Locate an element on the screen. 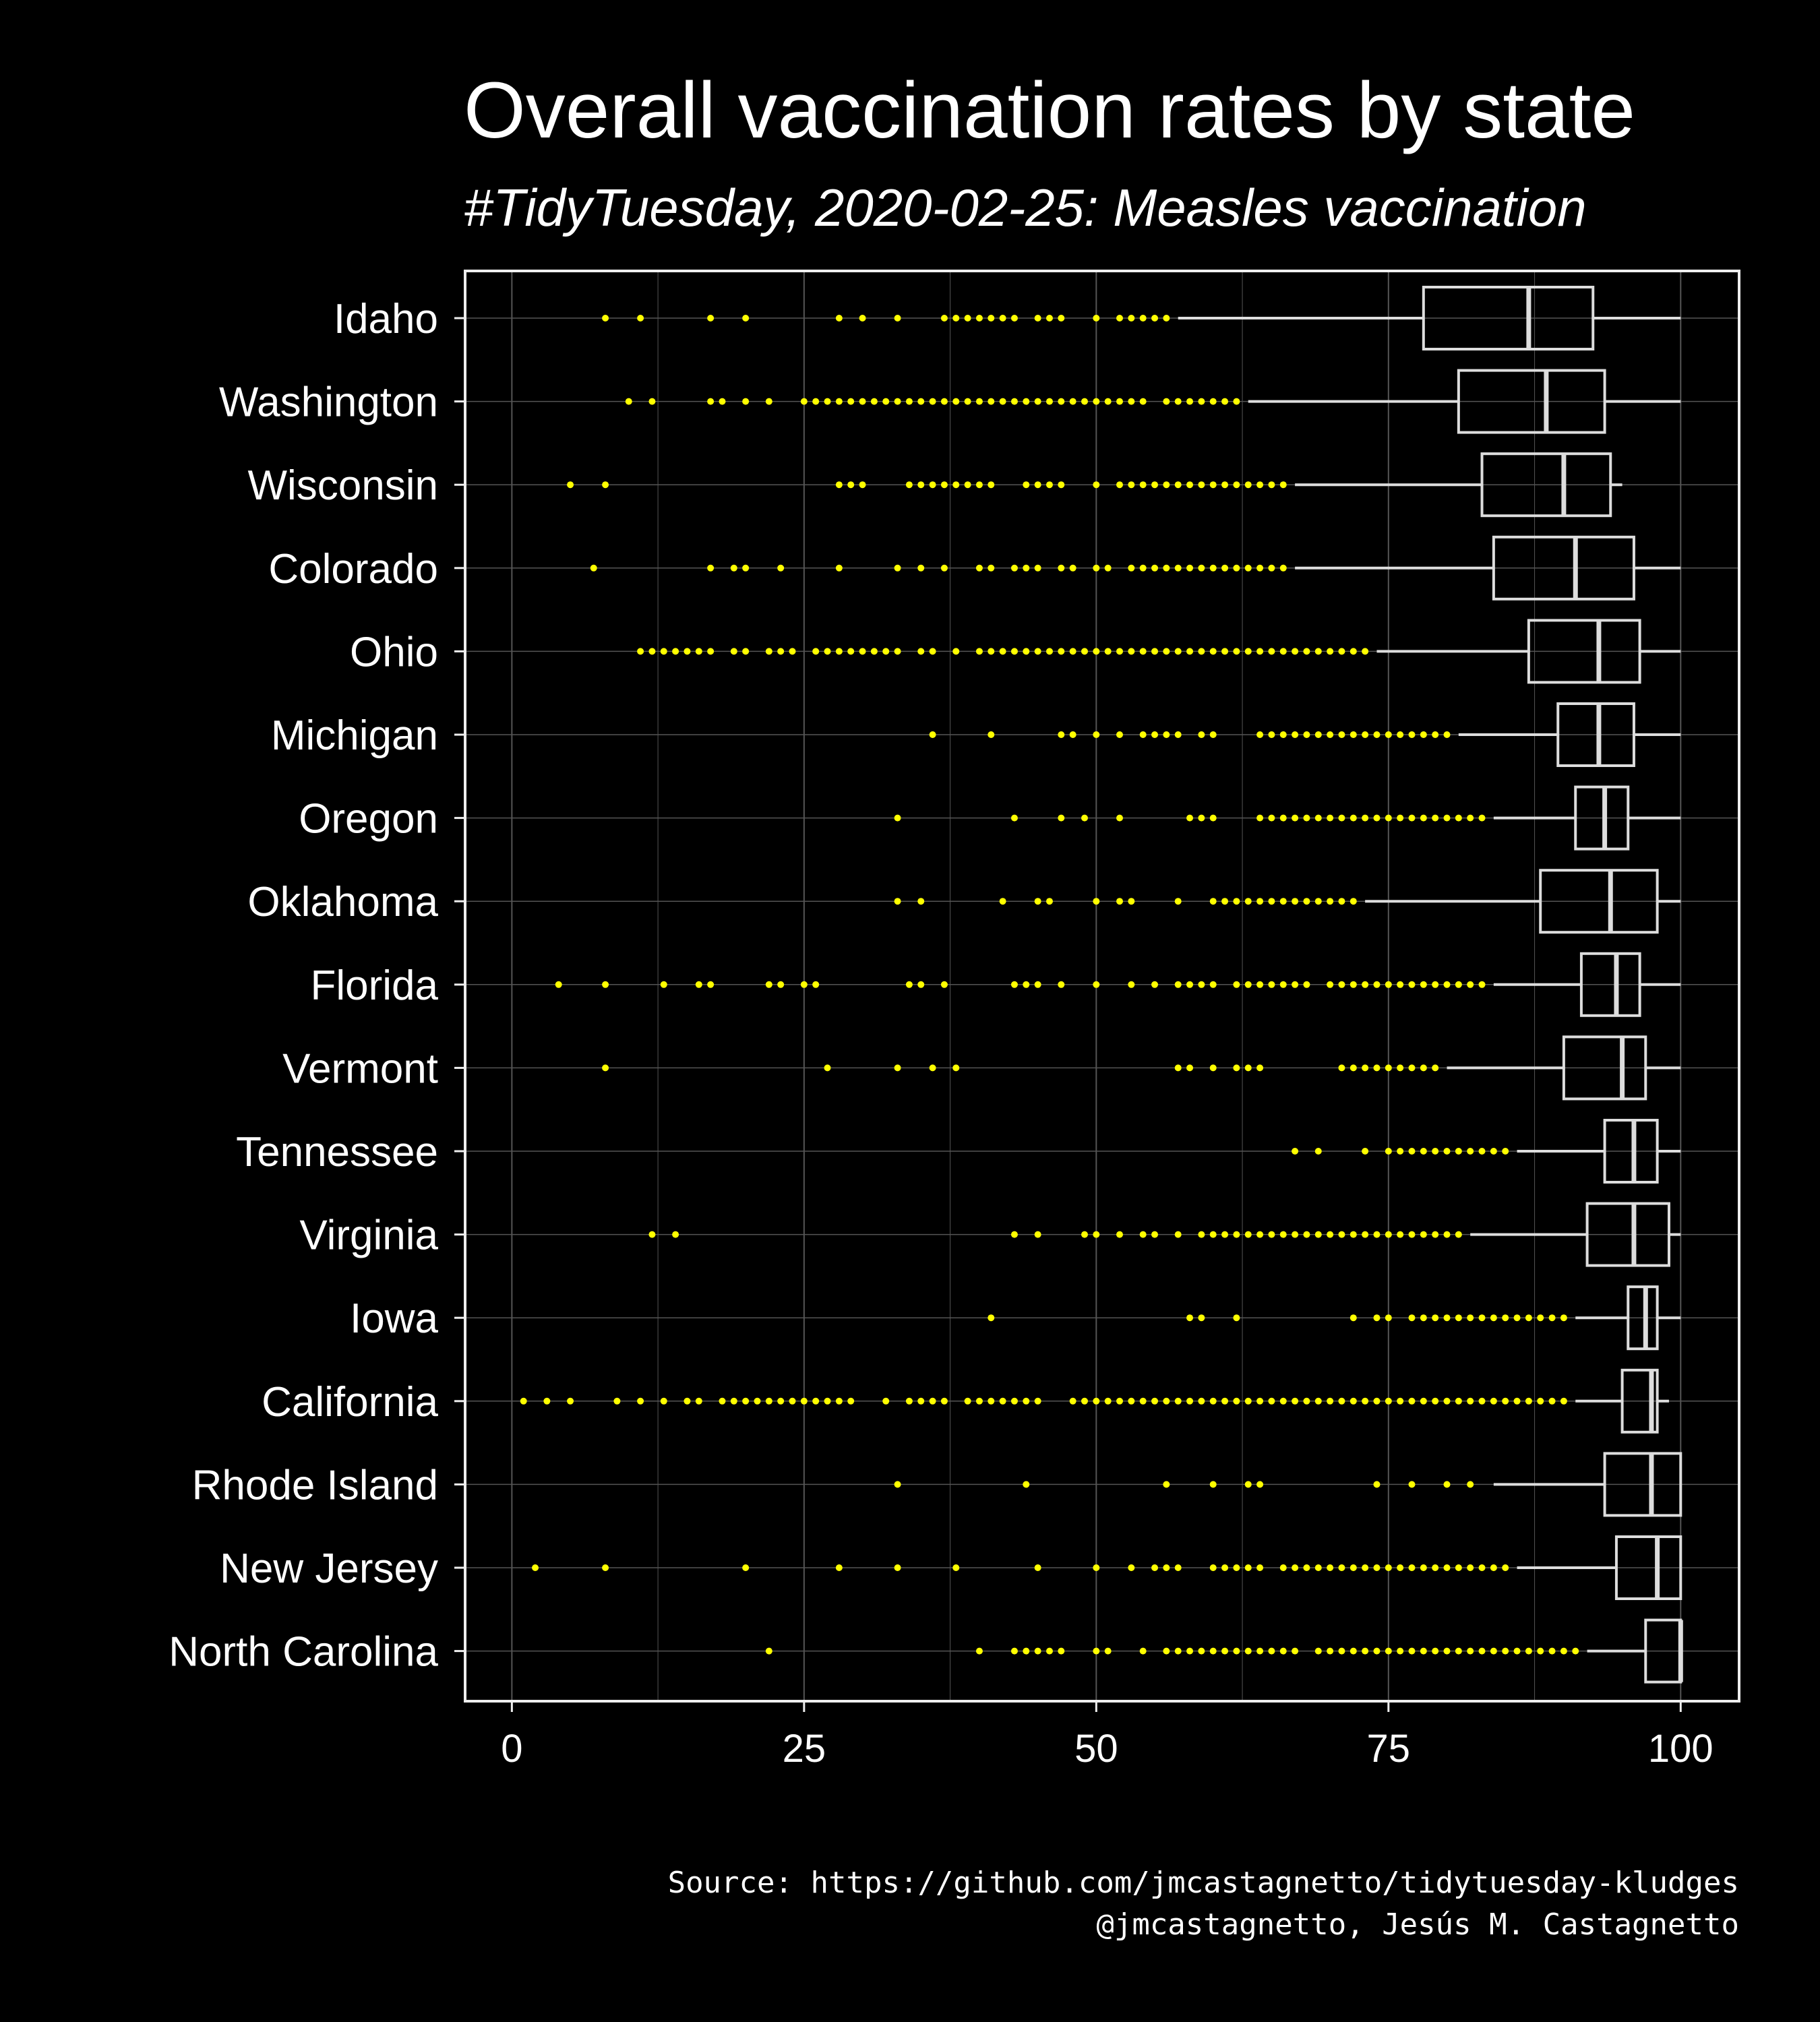  x-tick-label: 0 is located at coordinates (511, 1749).